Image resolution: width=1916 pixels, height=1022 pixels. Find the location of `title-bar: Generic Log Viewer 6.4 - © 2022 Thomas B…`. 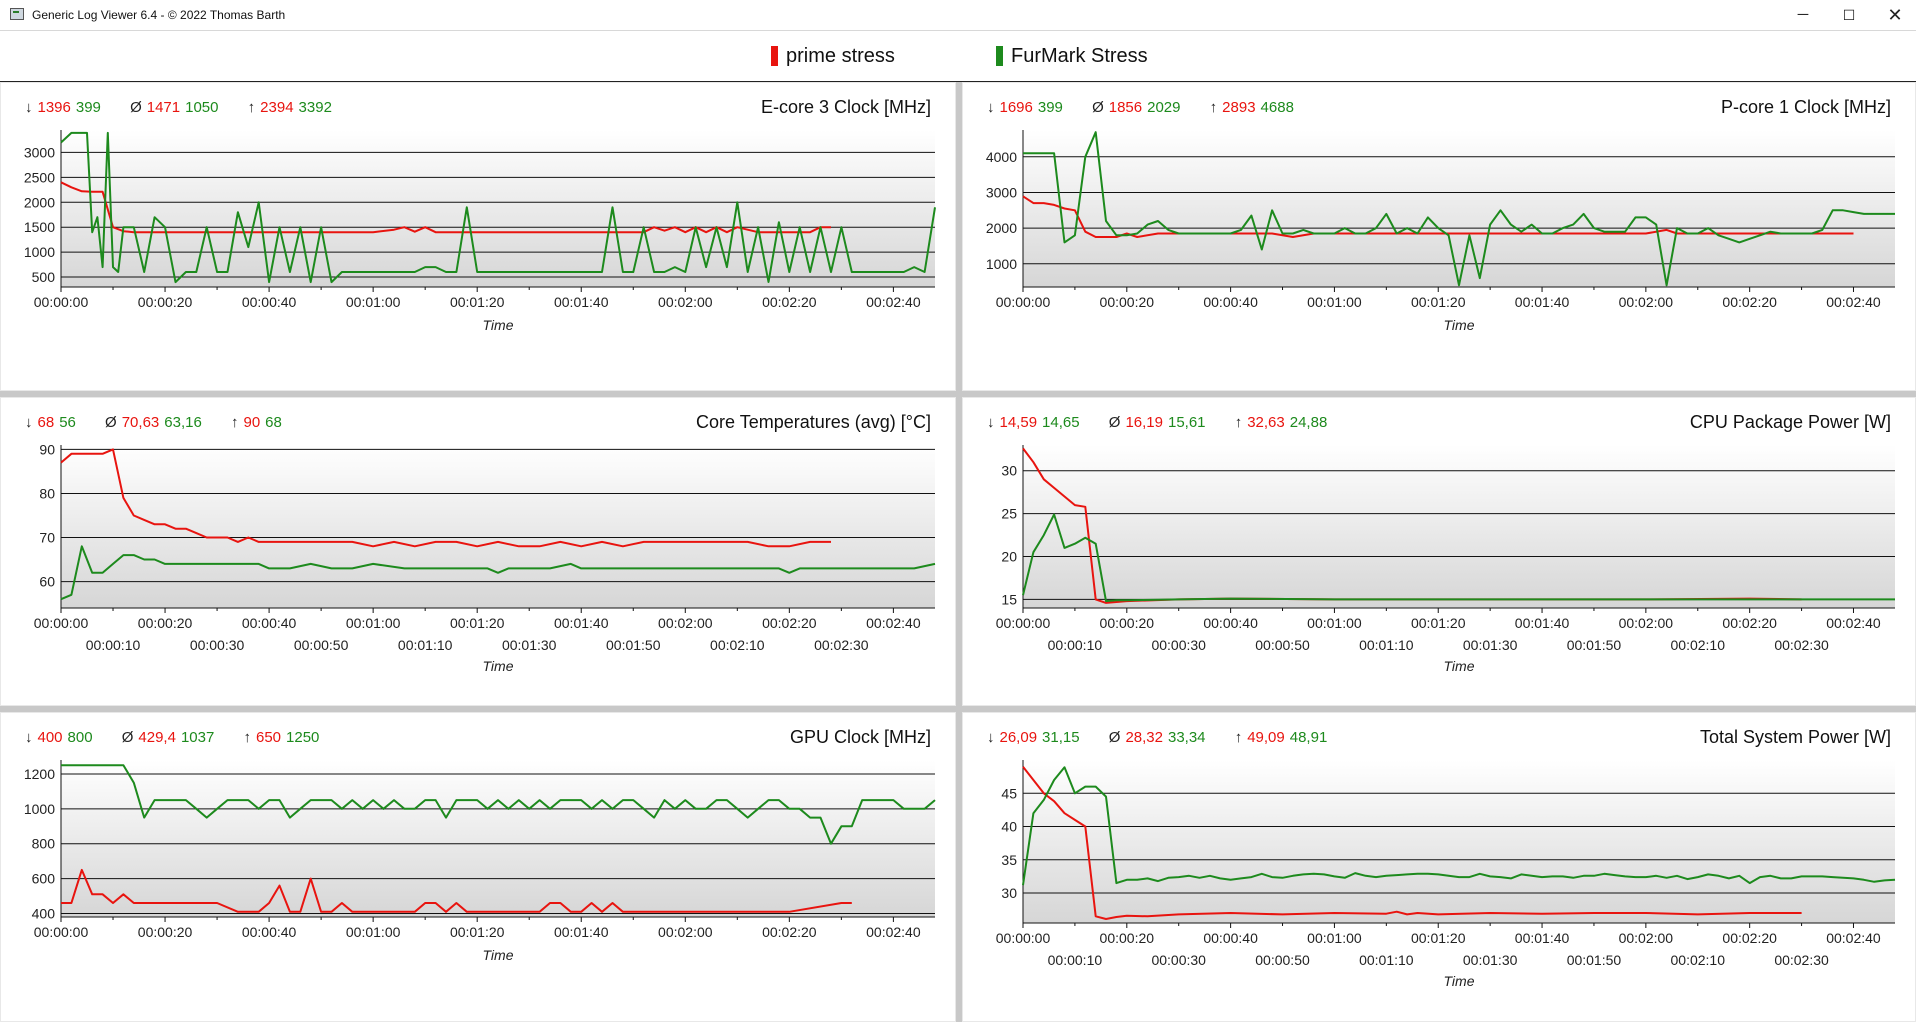

title-bar: Generic Log Viewer 6.4 - © 2022 Thomas B… is located at coordinates (958, 15).